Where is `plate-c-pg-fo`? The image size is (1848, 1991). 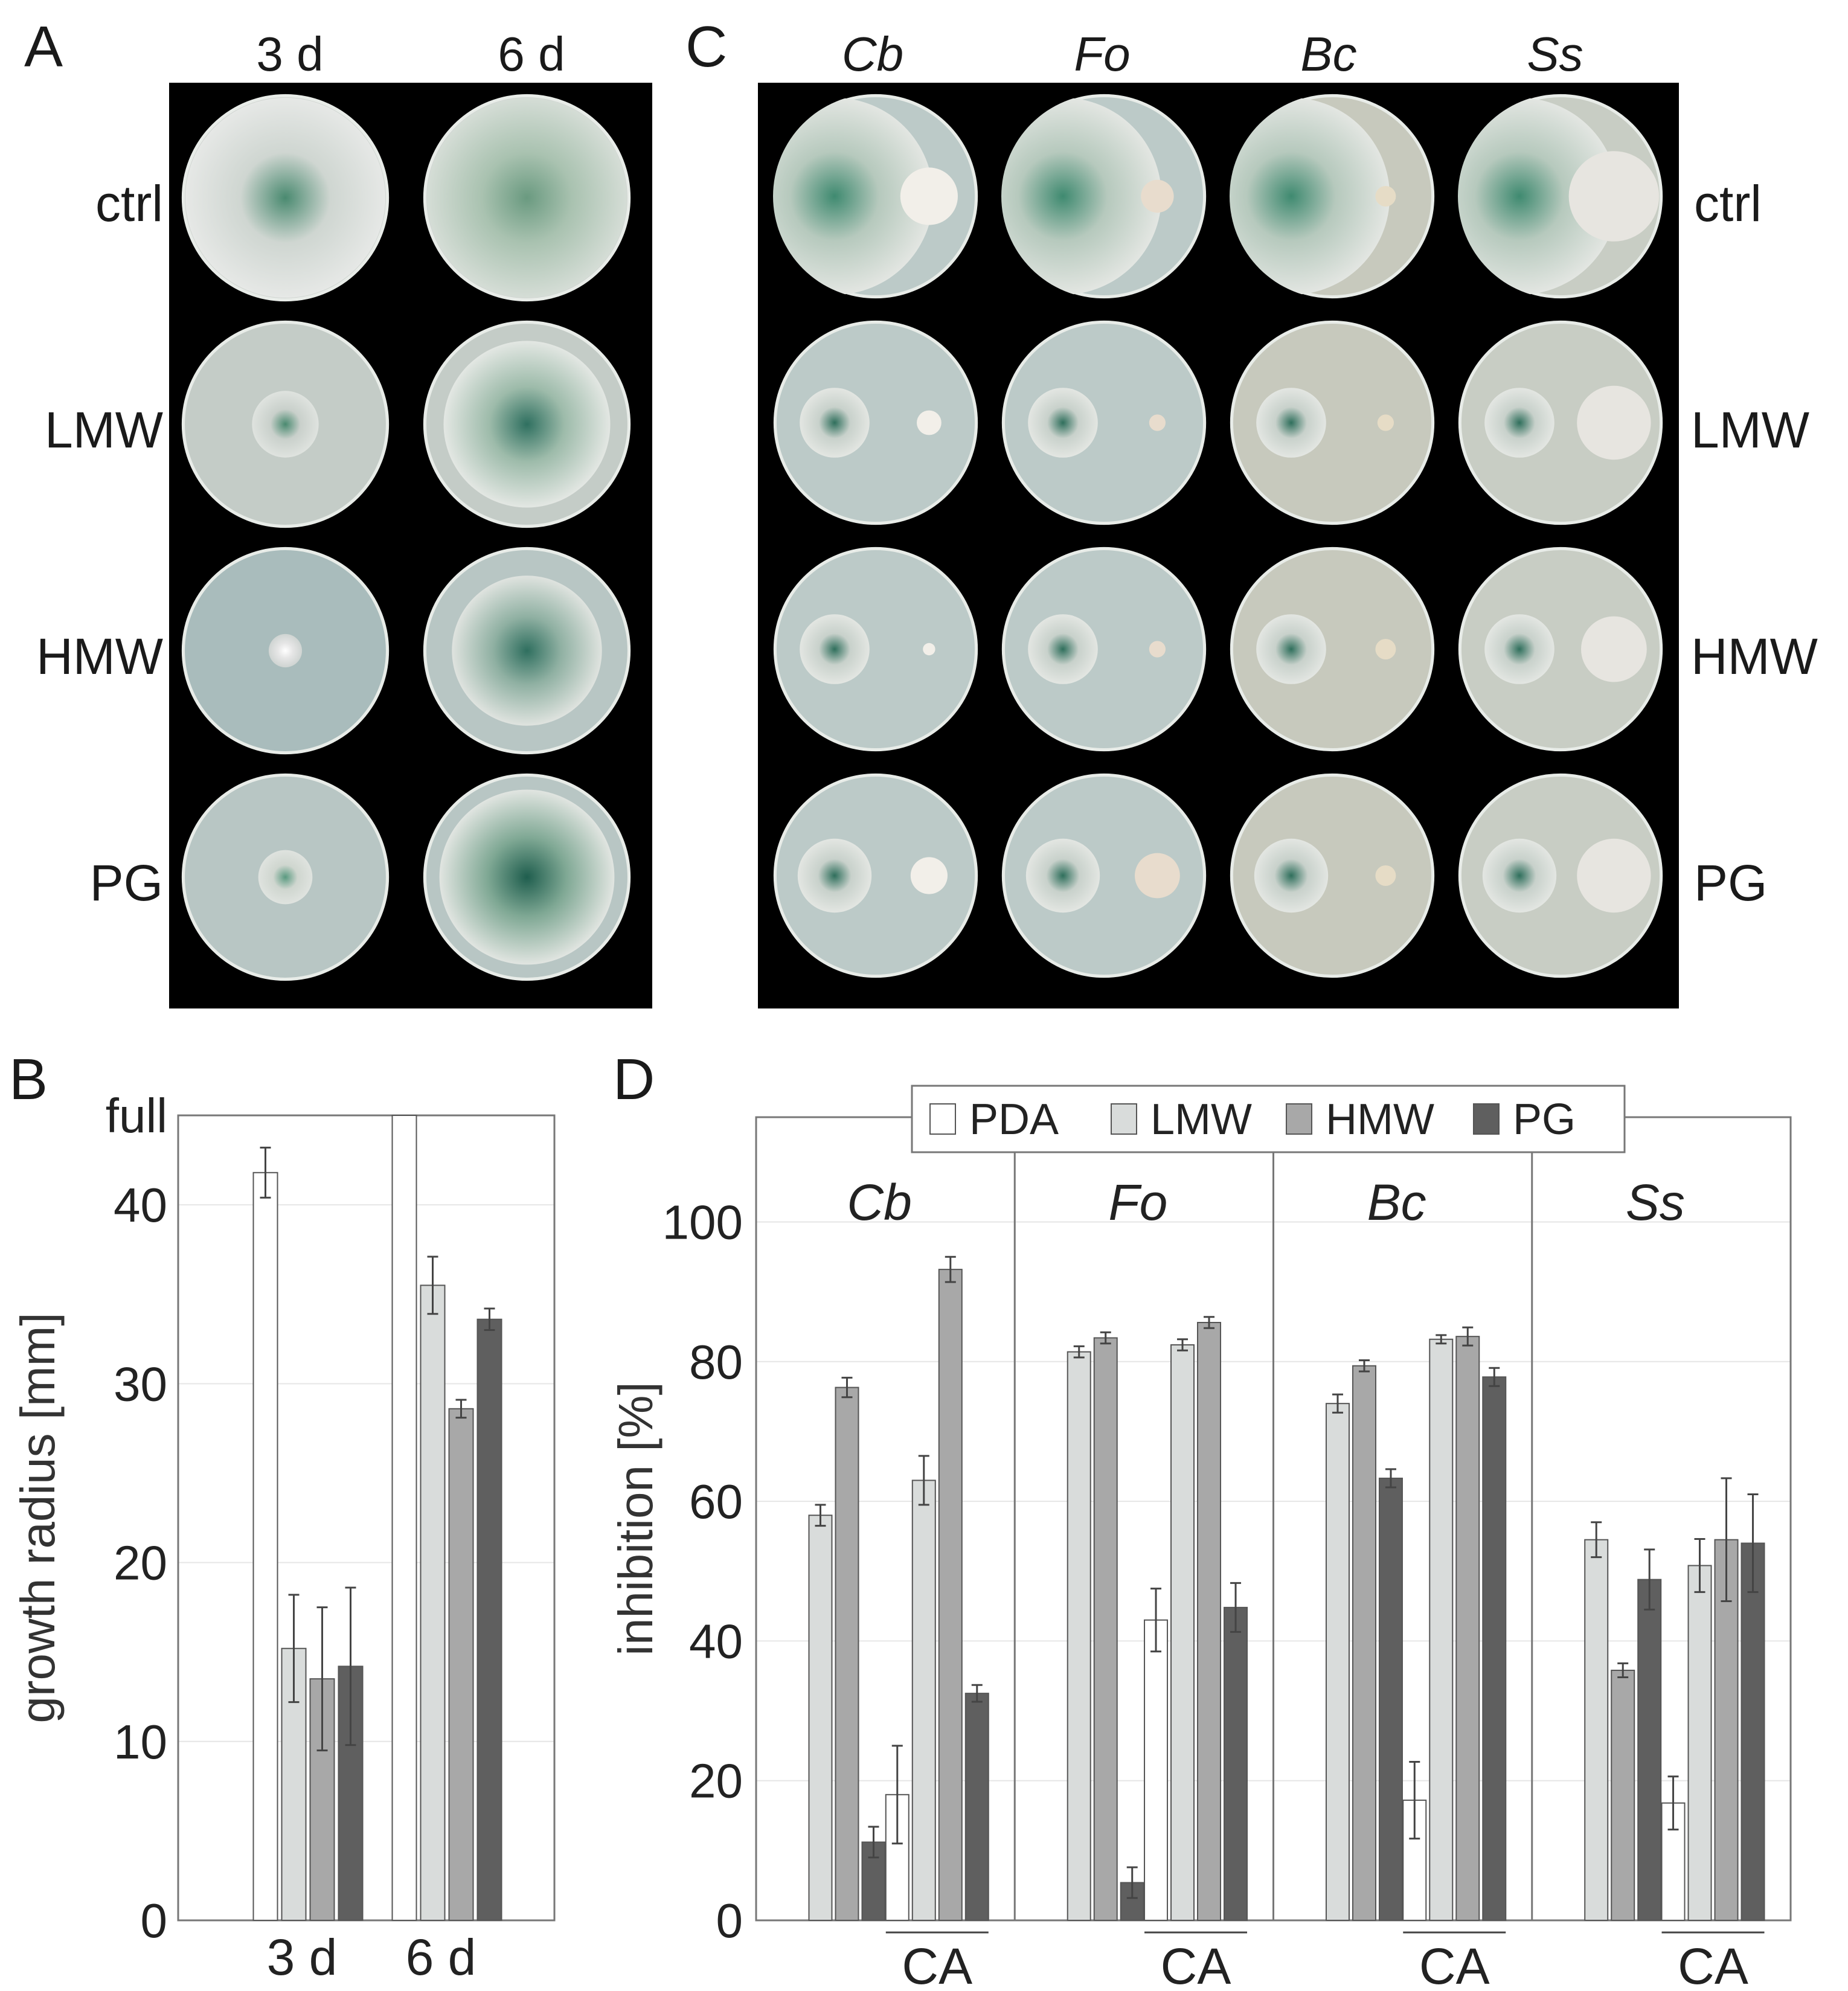
plate-c-pg-fo is located at coordinates (1104, 875).